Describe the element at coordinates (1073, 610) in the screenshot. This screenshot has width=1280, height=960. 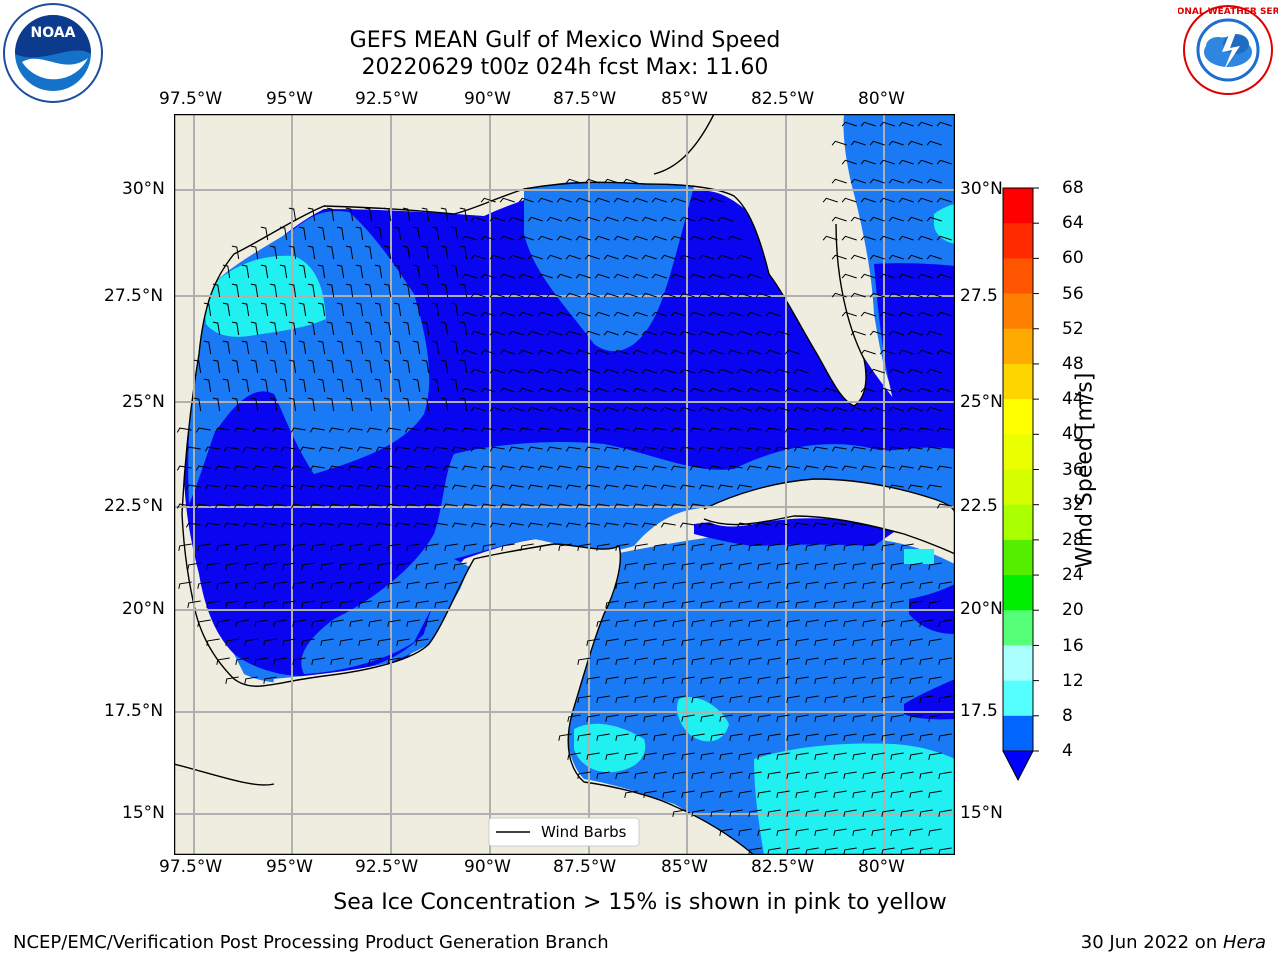
I see `colorbar-tick: 20` at that location.